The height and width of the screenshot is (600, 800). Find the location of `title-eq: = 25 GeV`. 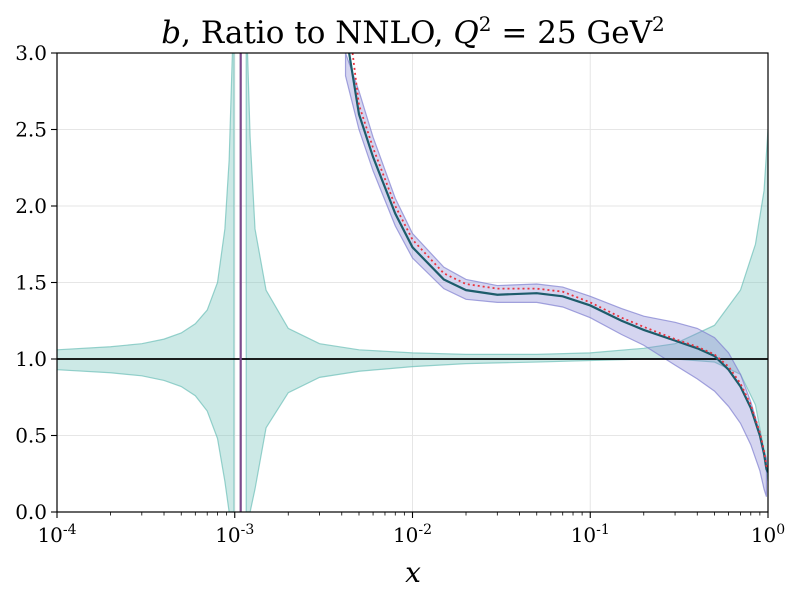

title-eq: = 25 GeV is located at coordinates (572, 33).